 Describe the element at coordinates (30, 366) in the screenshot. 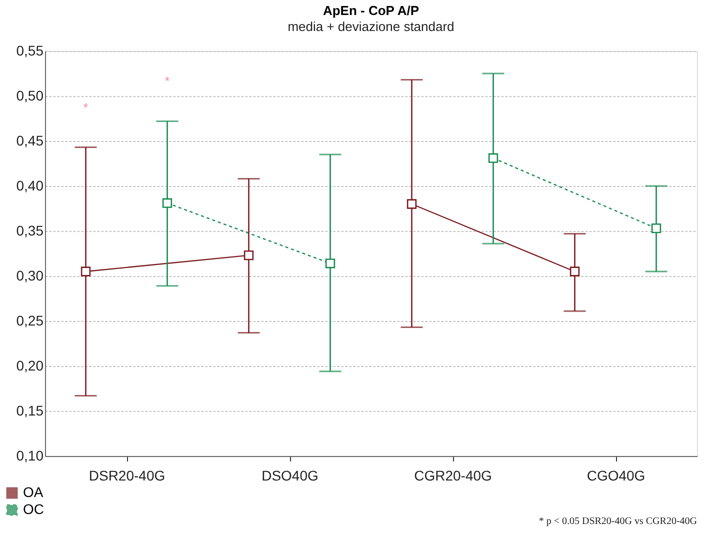

I see `y-tick-label: 0,20` at that location.